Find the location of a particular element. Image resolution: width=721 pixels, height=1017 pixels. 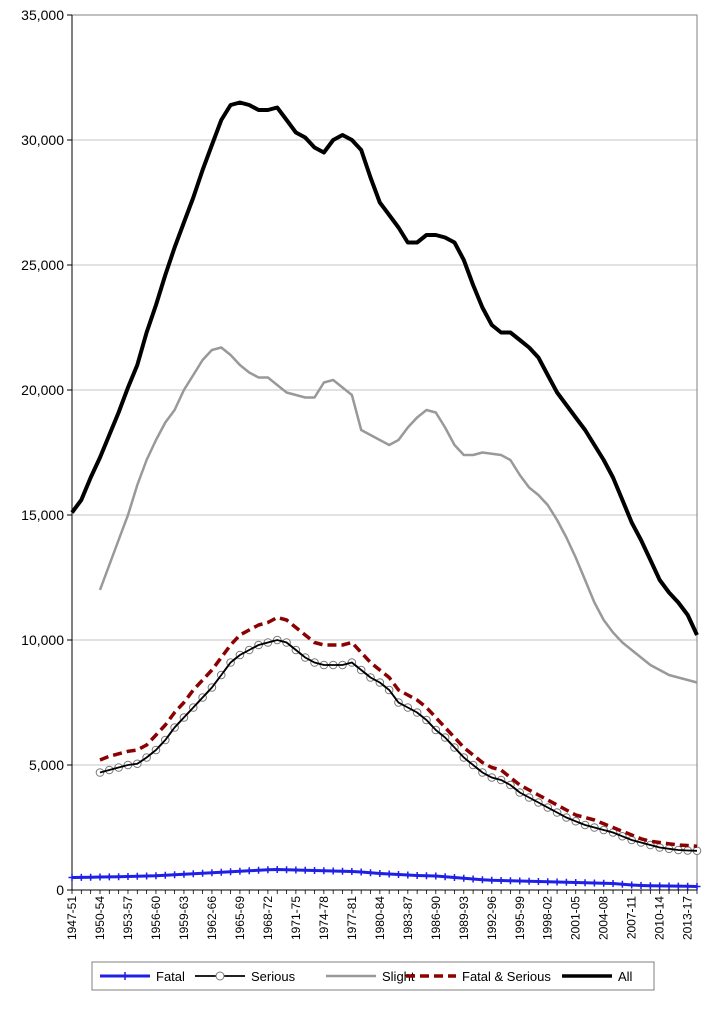

x-tick-label: 1947-51 is located at coordinates (72, 918).